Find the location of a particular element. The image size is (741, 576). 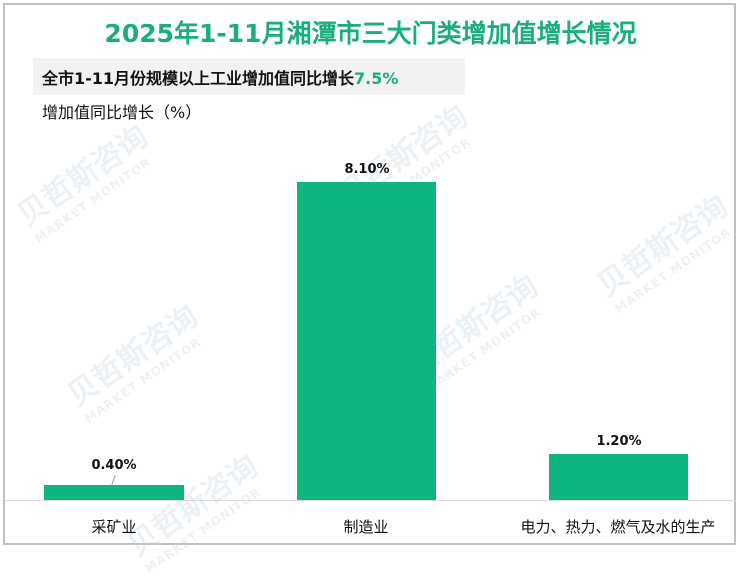

bar-manufacturing is located at coordinates (366, 341).